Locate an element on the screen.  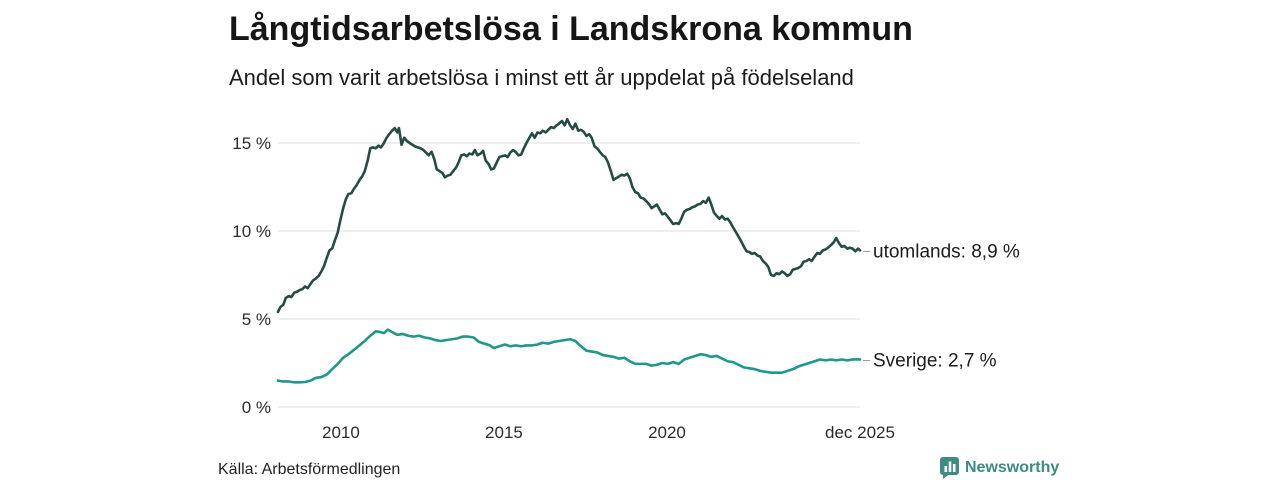
y-axis: 0 % 5 % 10 % 15 % is located at coordinates (251, 275).